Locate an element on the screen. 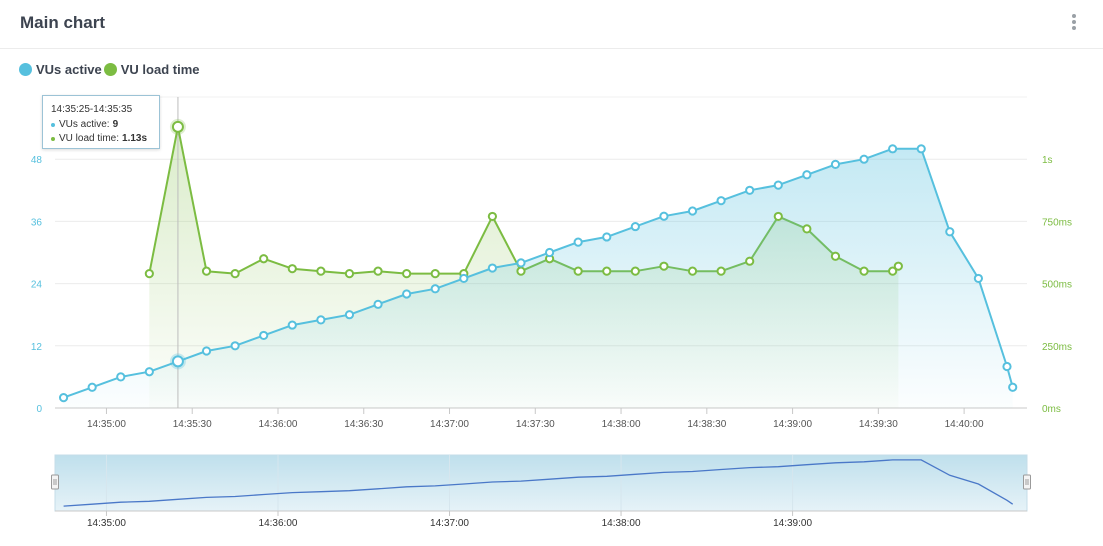  navigator-x-tick-label: 14:39:00 is located at coordinates (792, 523).